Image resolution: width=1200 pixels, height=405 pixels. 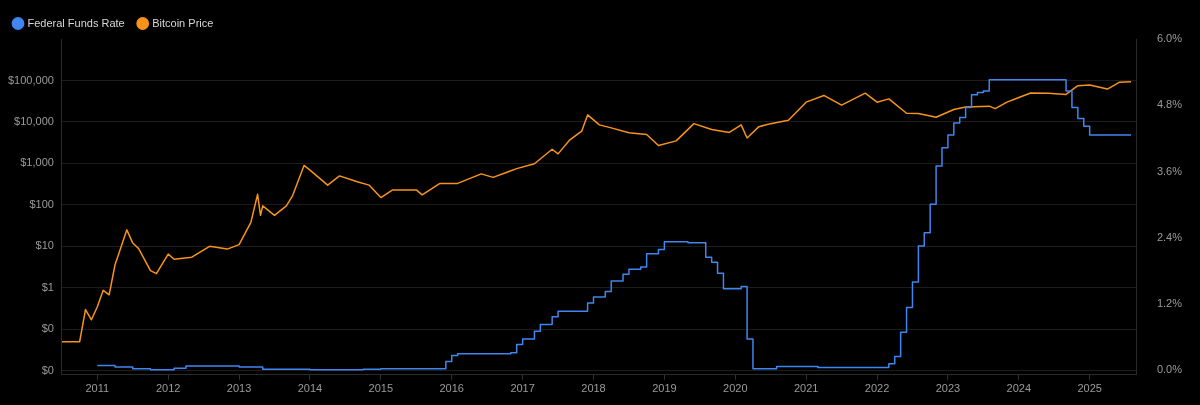 I want to click on x-tick-label: 2018, so click(x=593, y=388).